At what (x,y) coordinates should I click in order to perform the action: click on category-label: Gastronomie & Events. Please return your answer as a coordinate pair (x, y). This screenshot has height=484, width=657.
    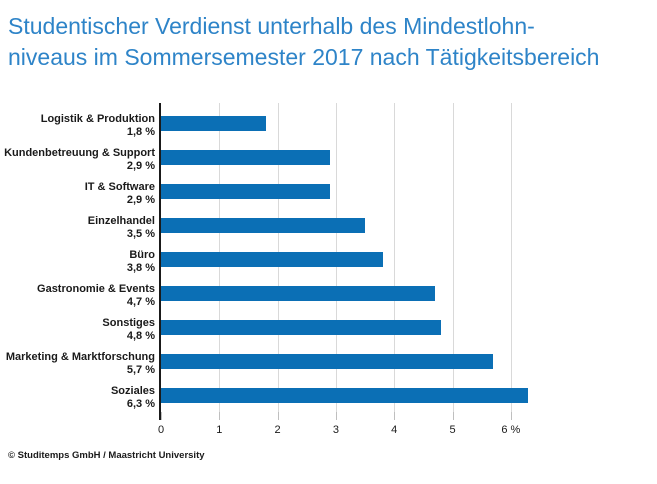
    Looking at the image, I should click on (96, 289).